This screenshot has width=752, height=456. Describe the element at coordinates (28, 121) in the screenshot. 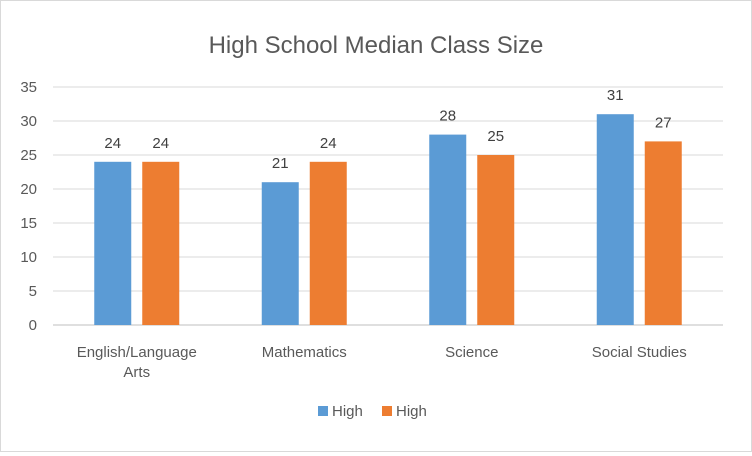

I see `y-tick-label: 30` at that location.